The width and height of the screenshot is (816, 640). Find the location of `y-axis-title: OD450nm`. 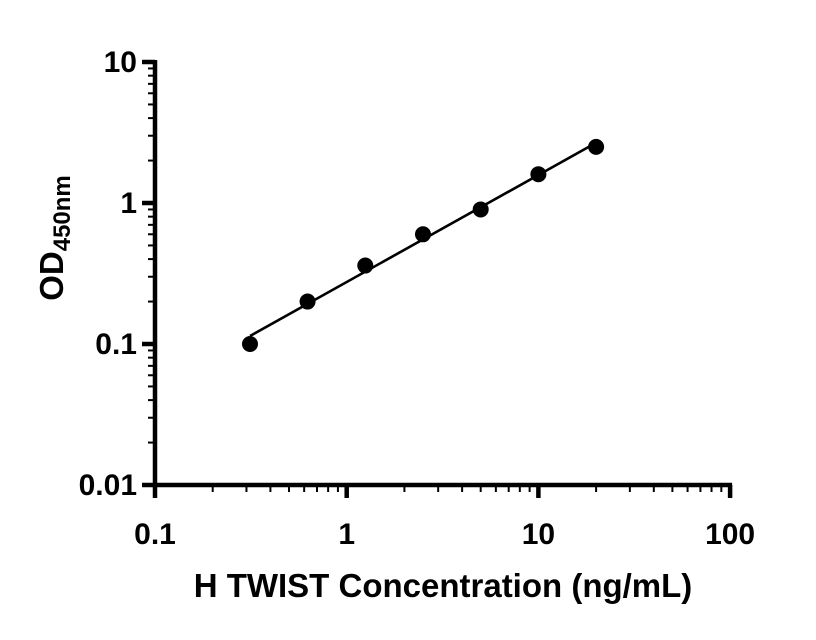

y-axis-title: OD450nm is located at coordinates (54, 238).